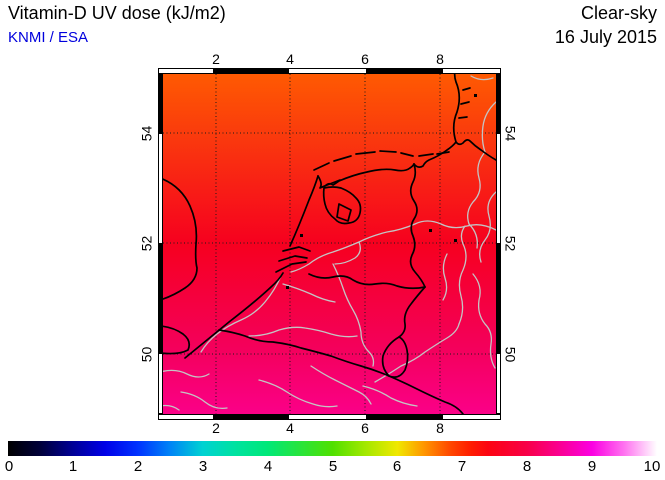 The image size is (665, 480). What do you see at coordinates (592, 466) in the screenshot?
I see `colorbar-tick-label: 9` at bounding box center [592, 466].